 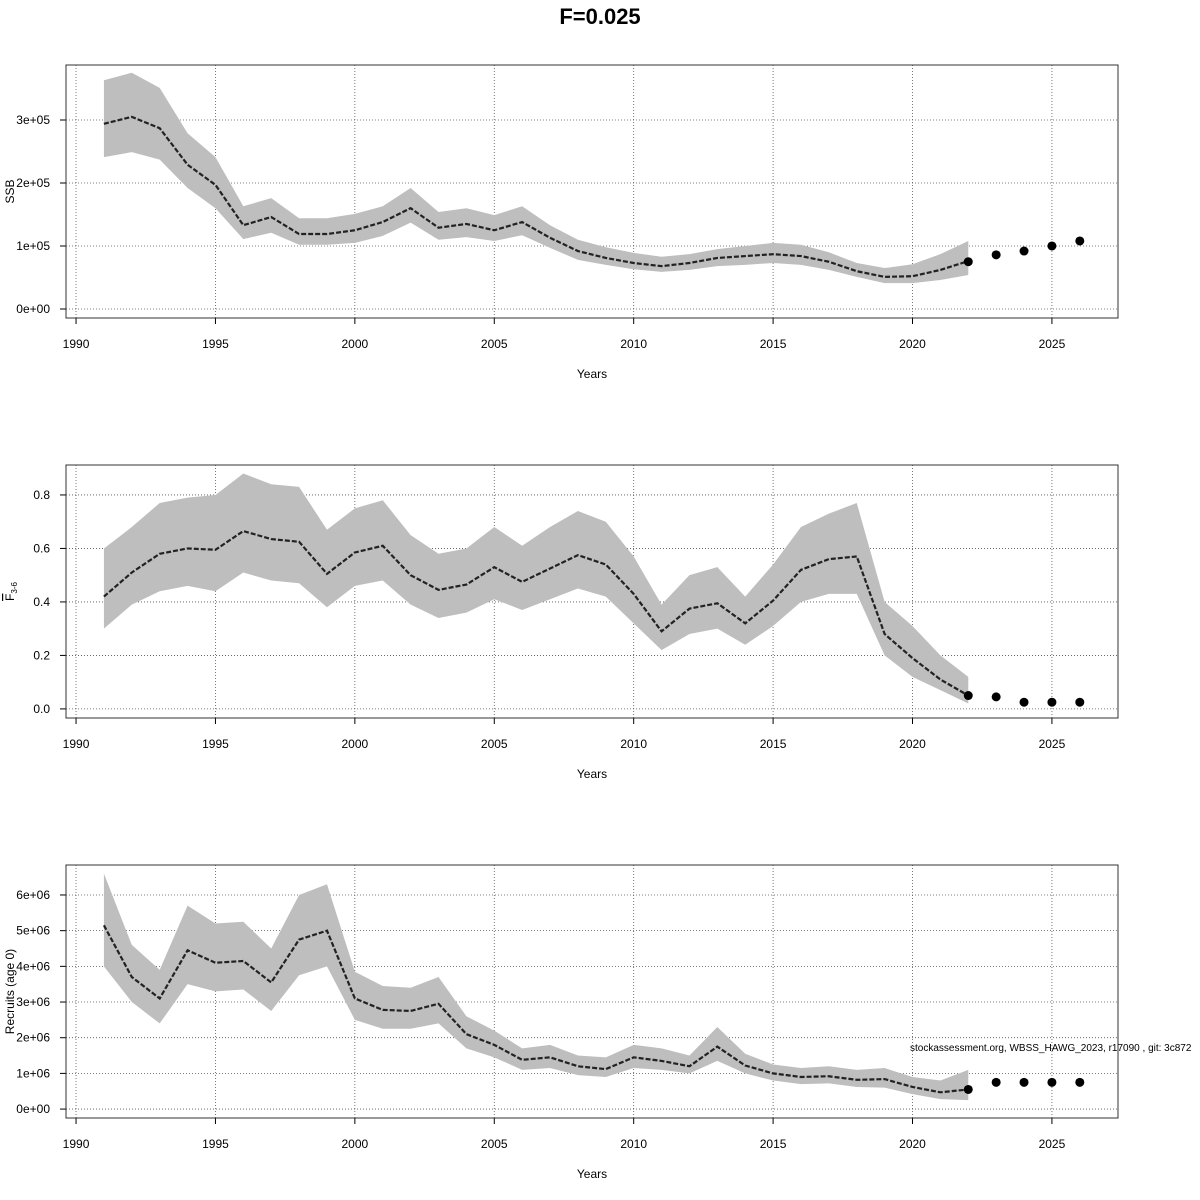 I want to click on y-tick-label: 5e+06, so click(x=33, y=931).